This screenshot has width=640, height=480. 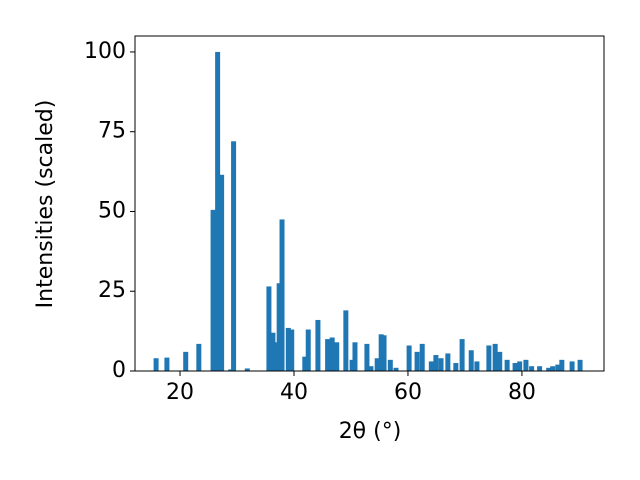 I want to click on y-axis-label: Intensities (scaled), so click(x=45, y=204).